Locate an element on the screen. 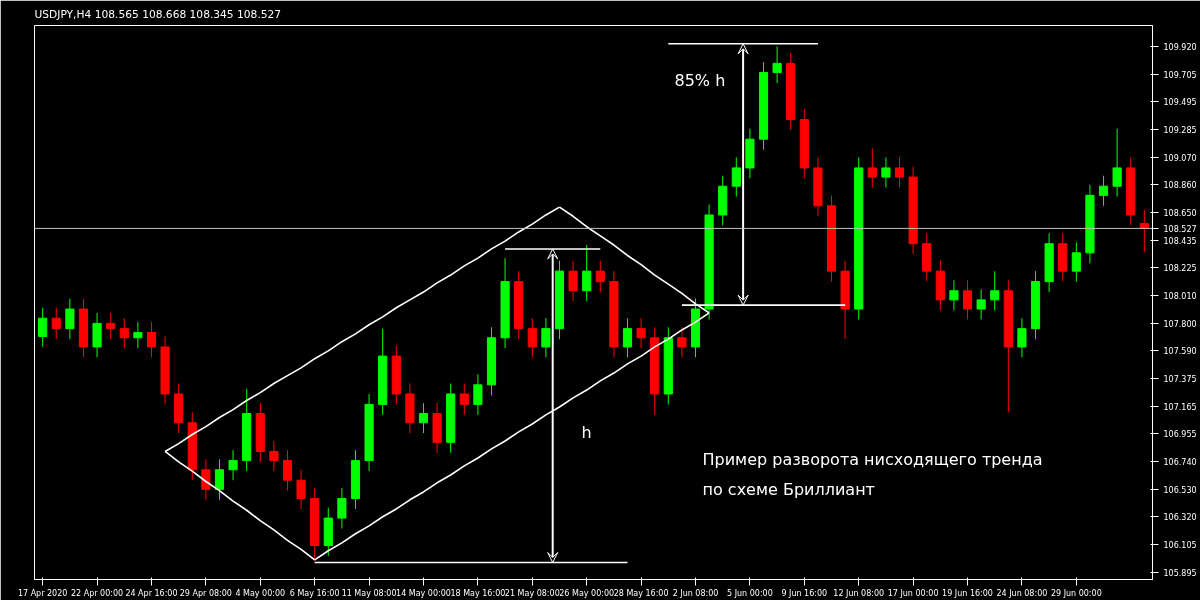 The width and height of the screenshot is (1200, 600). y-tick-label: 107.375 is located at coordinates (1180, 380).